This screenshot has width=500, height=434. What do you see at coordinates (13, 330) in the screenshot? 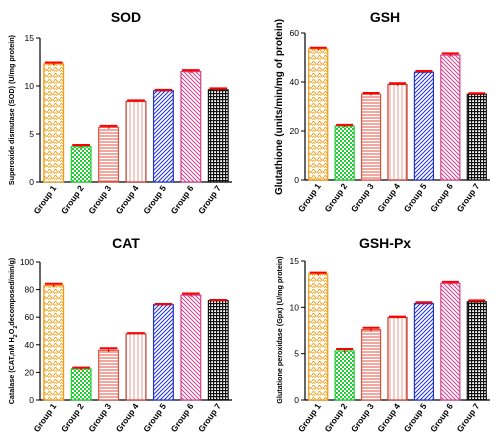
I see `y-axis-label: Catalase (CAT,nM H2O2decomposed/min/g)` at bounding box center [13, 330].